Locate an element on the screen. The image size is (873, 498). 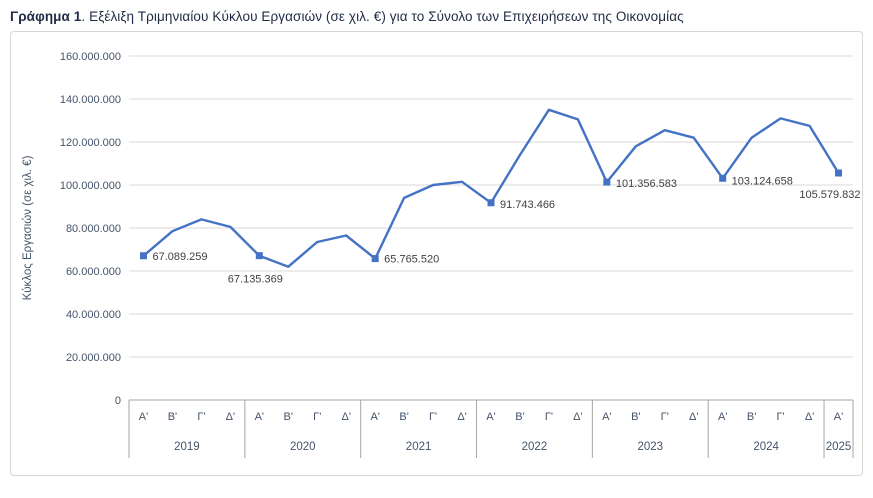
y-tick-label: 100.000.000 is located at coordinates (90, 186).